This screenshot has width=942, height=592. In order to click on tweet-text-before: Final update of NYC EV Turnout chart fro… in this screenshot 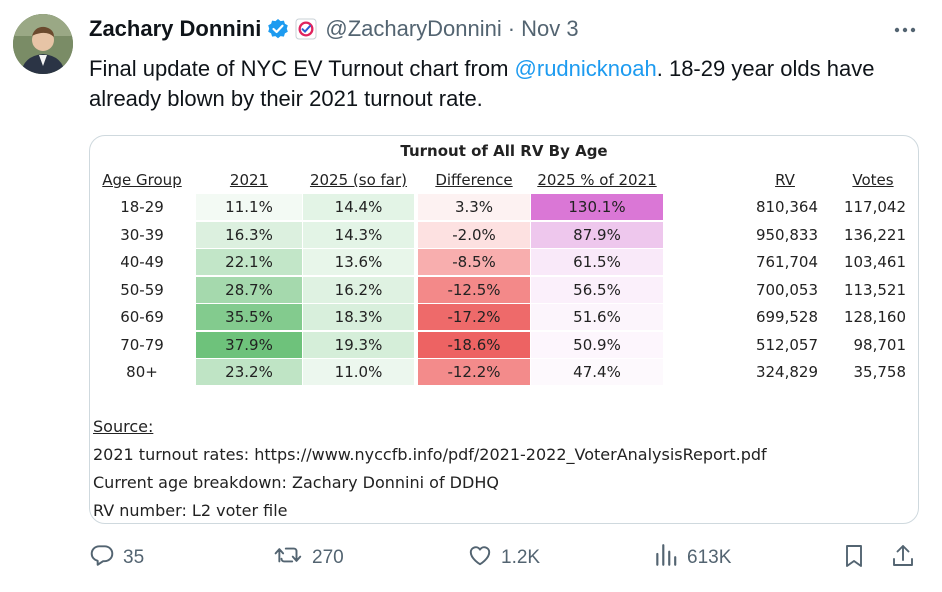, I will do `click(302, 68)`.